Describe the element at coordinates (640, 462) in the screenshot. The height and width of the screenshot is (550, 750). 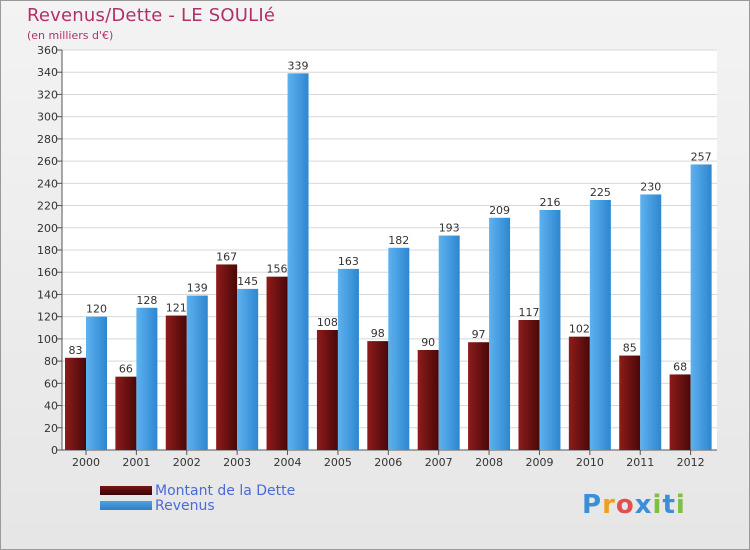
I see `x-tick-label: 2011` at that location.